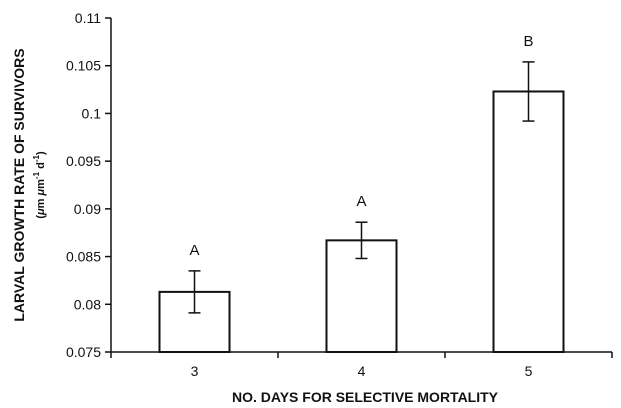 Image resolution: width=621 pixels, height=408 pixels. Describe the element at coordinates (41, 167) in the screenshot. I see `y-units-d: d` at that location.